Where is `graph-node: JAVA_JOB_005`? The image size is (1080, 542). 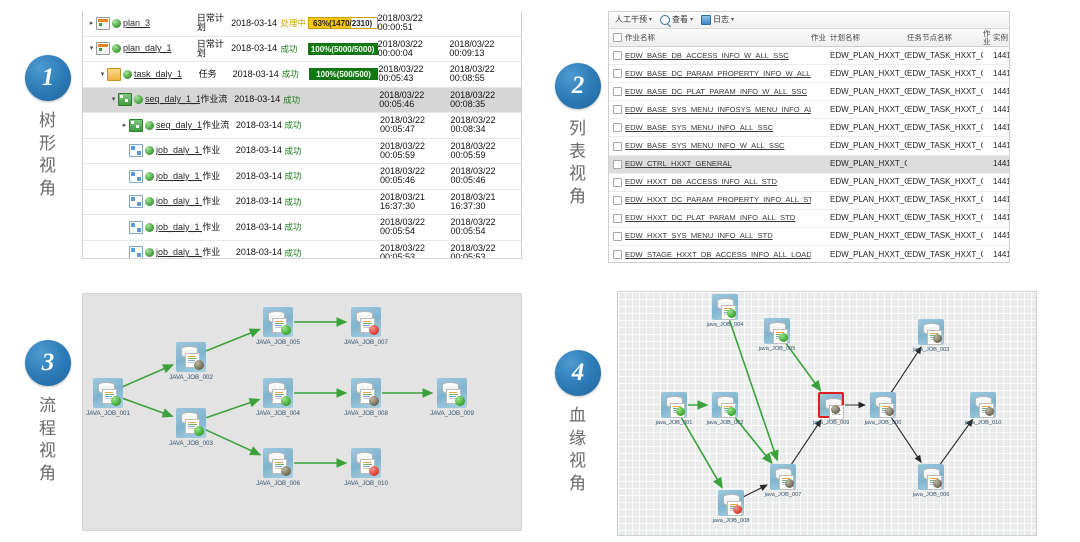 graph-node: JAVA_JOB_005 is located at coordinates (278, 326).